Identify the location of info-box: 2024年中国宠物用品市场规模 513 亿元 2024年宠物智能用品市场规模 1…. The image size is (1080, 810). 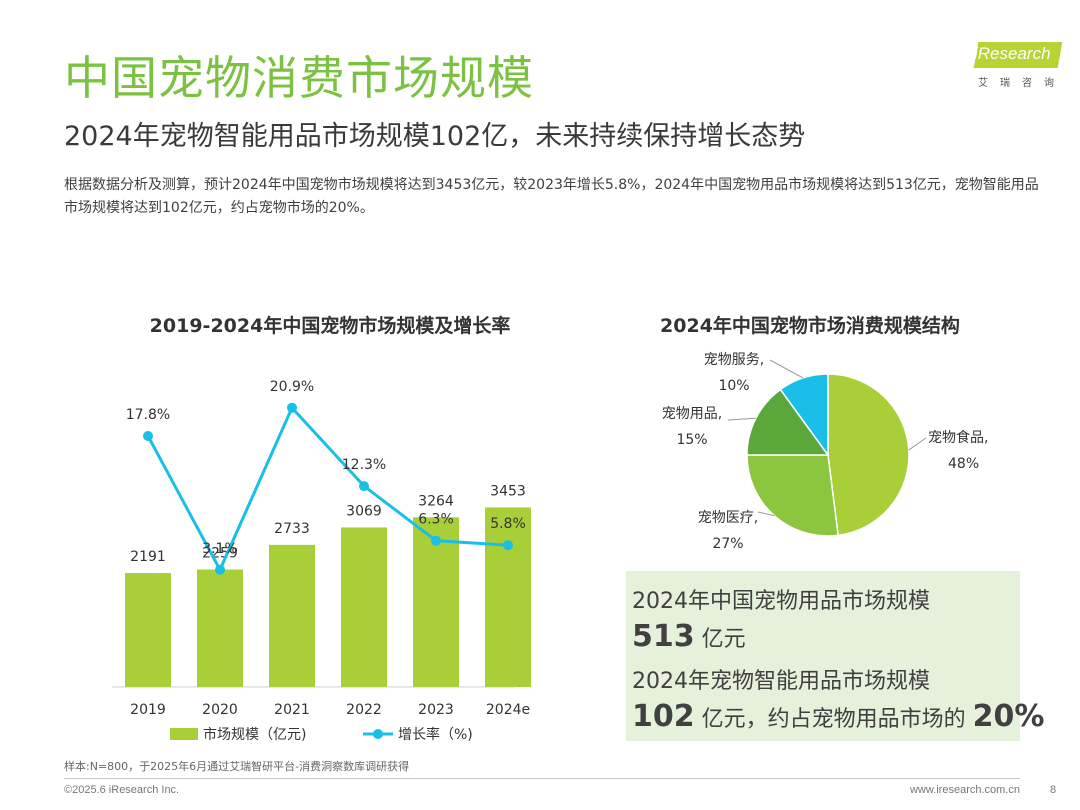
(835, 656).